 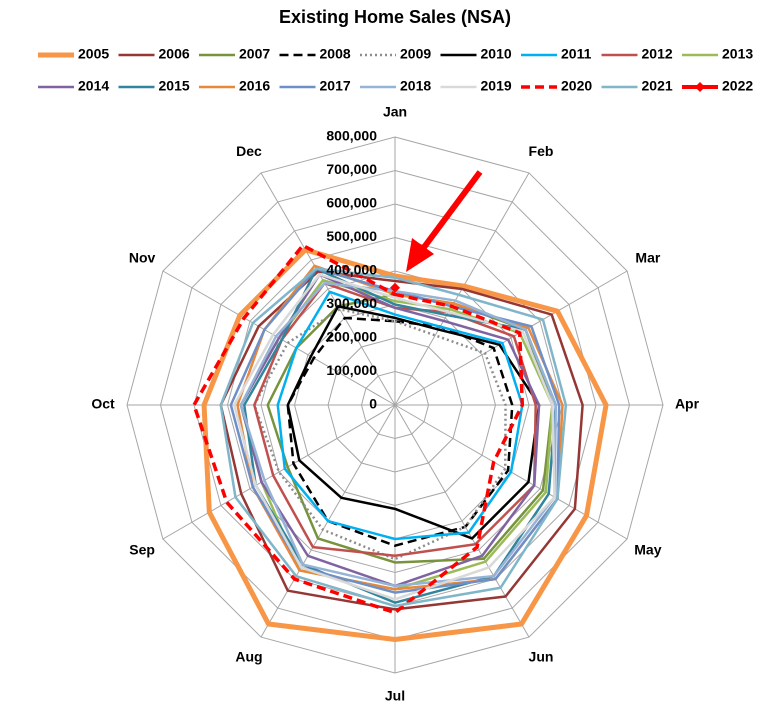 What do you see at coordinates (351, 169) in the screenshot?
I see `r-tick-label: 700,000` at bounding box center [351, 169].